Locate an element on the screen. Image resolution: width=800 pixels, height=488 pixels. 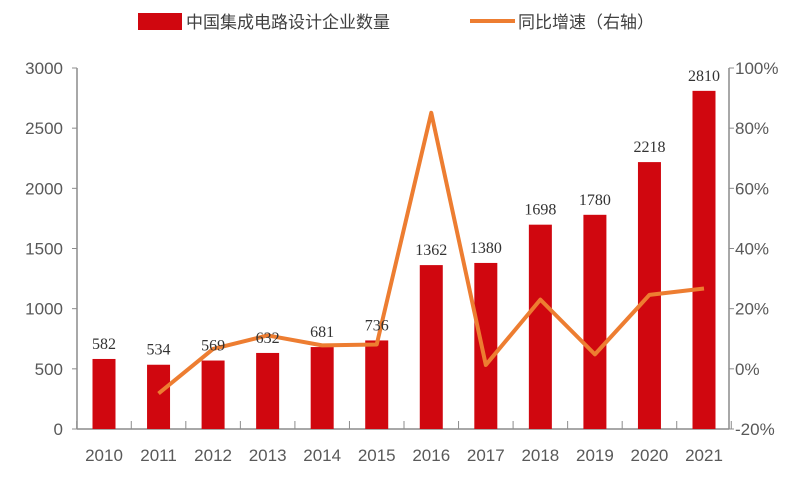
left-tick-label: 0 is located at coordinates (58, 429).